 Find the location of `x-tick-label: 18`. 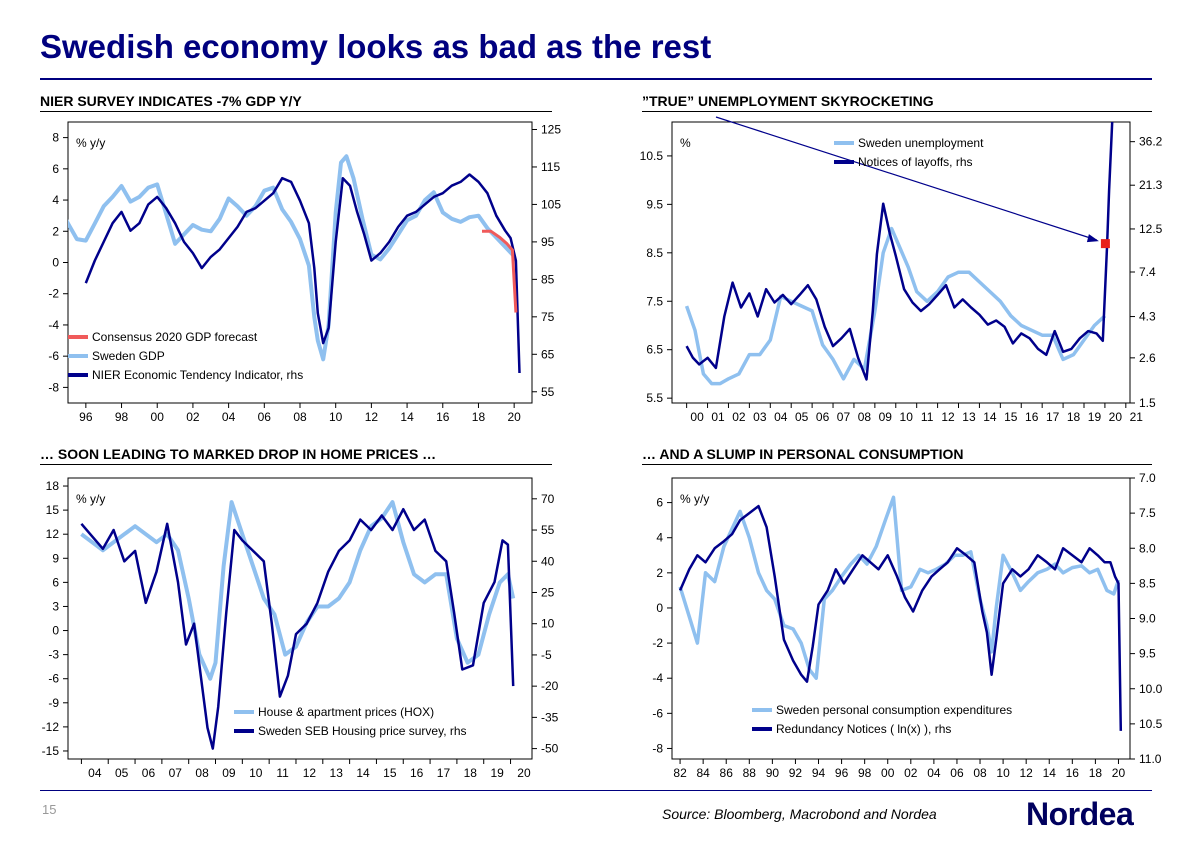

x-tick-label: 18 is located at coordinates (1074, 417).